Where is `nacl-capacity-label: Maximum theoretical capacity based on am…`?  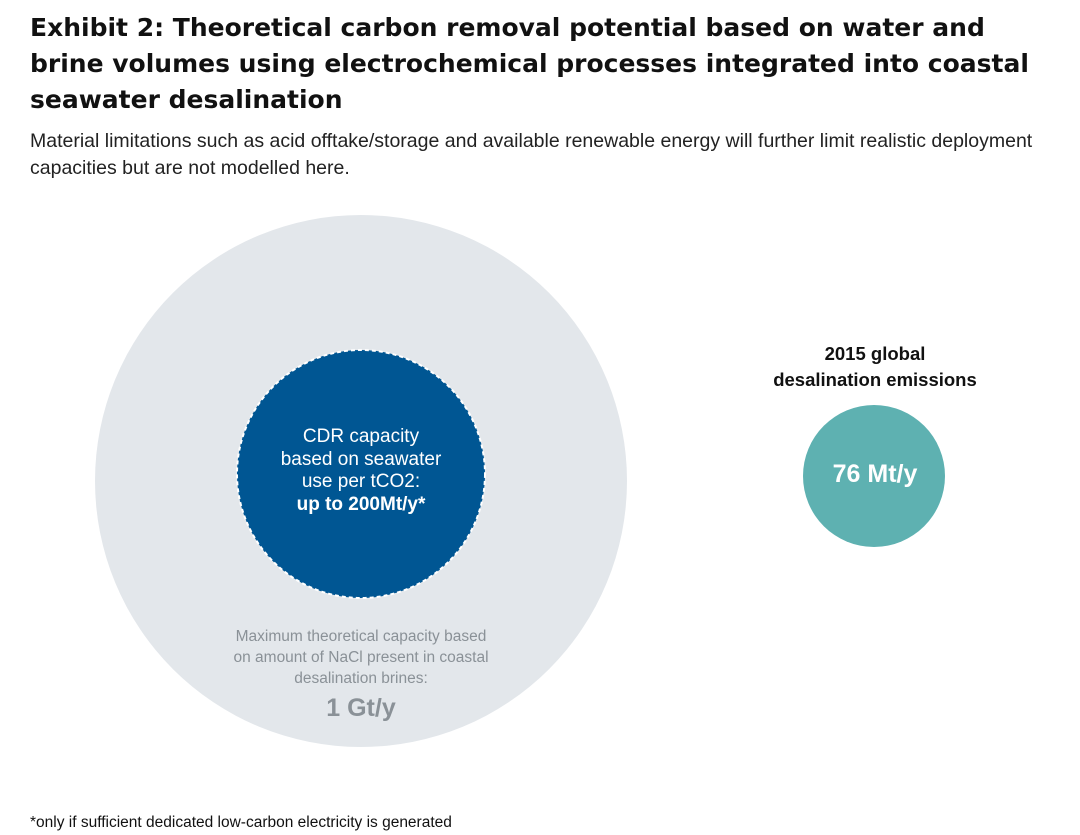 nacl-capacity-label: Maximum theoretical capacity based on am… is located at coordinates (361, 657).